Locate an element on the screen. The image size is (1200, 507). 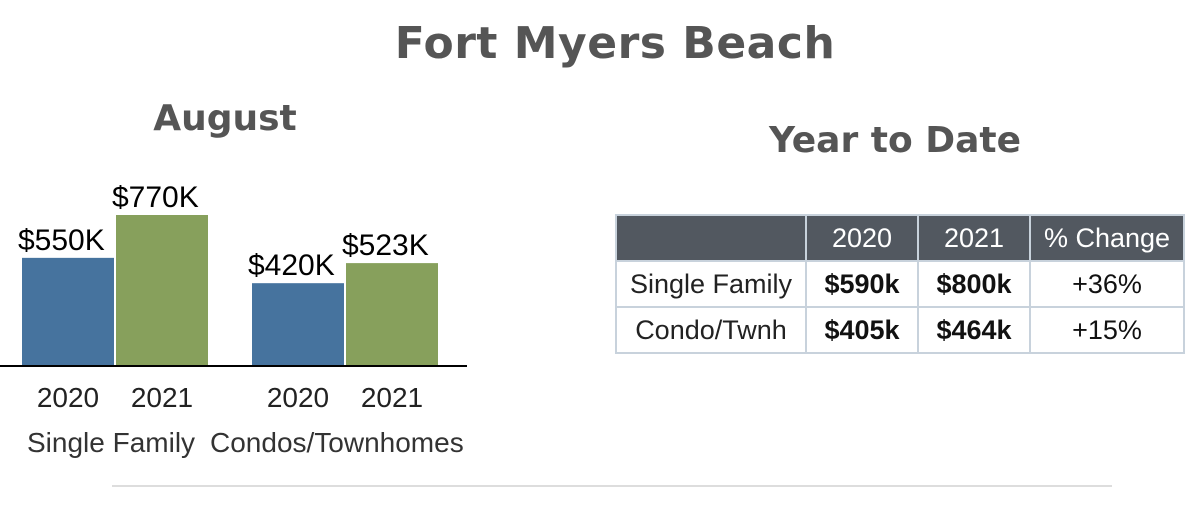
divider is located at coordinates (612, 486).